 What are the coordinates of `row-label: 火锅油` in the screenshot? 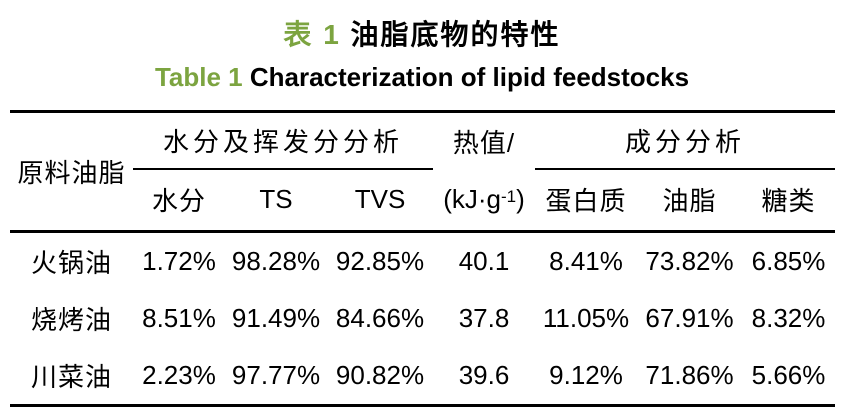 It's located at (71, 262).